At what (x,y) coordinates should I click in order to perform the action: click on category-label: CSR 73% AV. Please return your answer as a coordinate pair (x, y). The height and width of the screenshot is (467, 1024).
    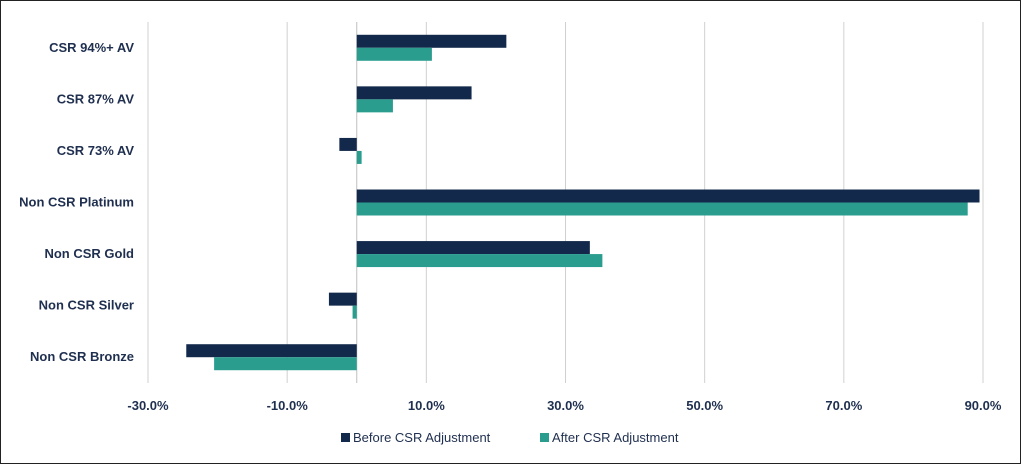
    Looking at the image, I should click on (96, 150).